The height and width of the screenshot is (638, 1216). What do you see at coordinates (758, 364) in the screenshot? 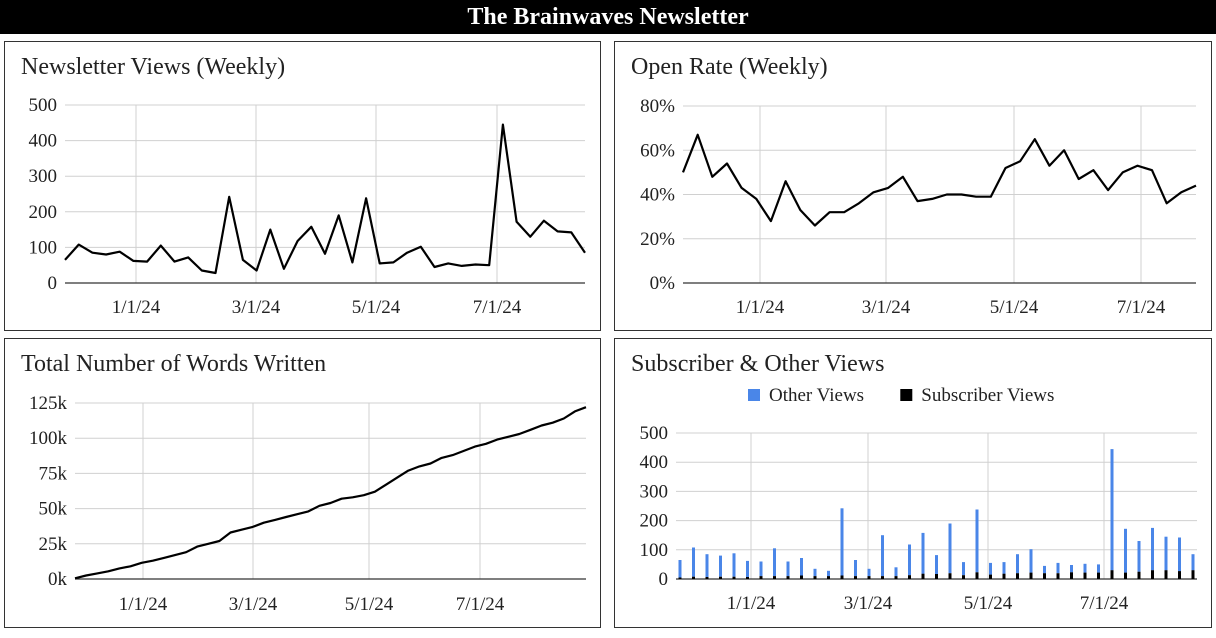
I see `chart-title: Subscriber & Other Views` at bounding box center [758, 364].